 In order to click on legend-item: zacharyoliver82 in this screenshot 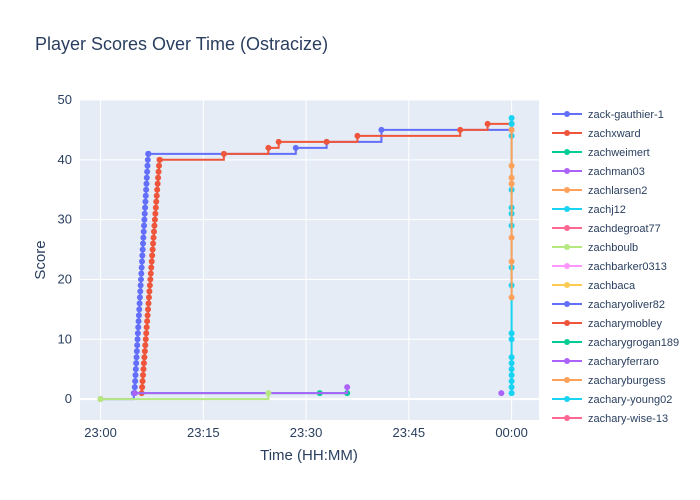, I will do `click(608, 305)`.